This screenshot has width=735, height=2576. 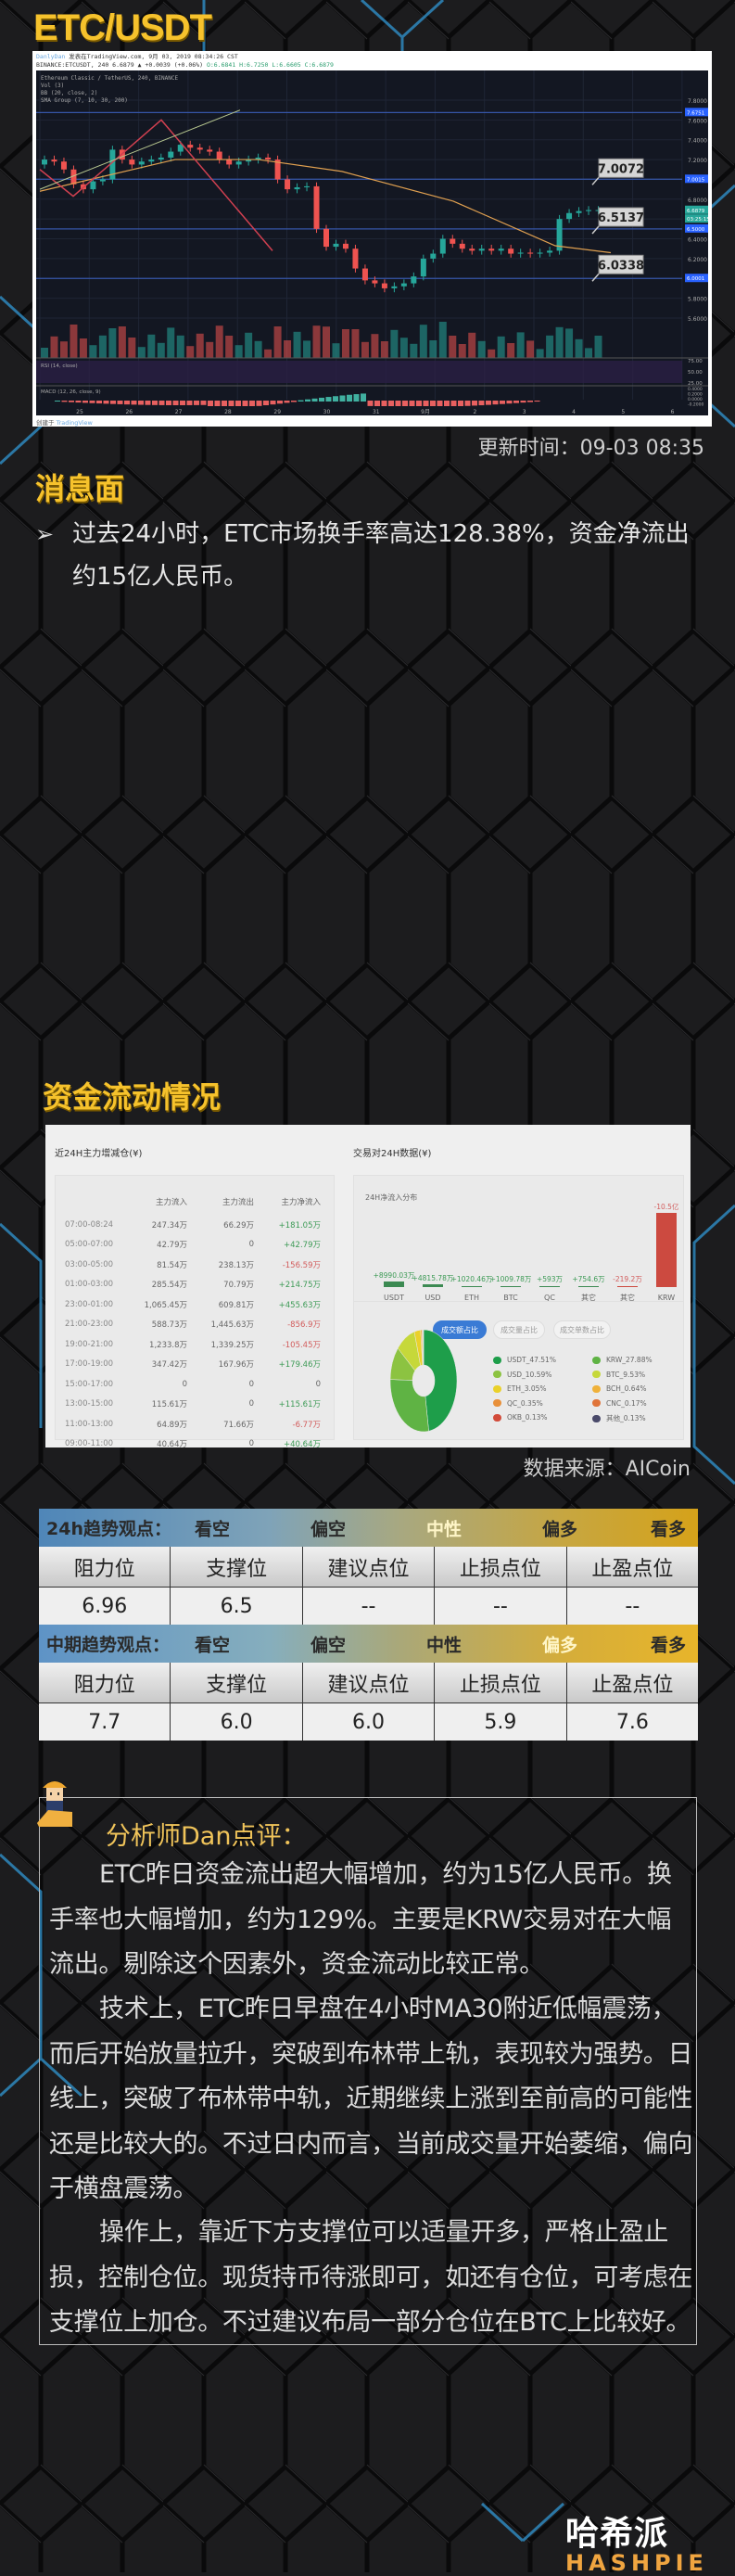 I want to click on header-cell: 建议点位, so click(x=369, y=1567).